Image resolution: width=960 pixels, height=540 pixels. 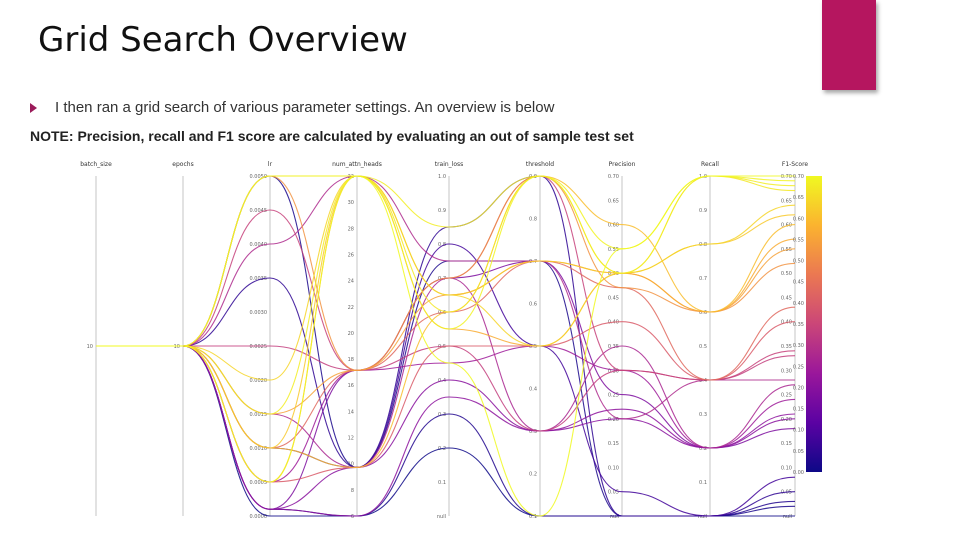 What do you see at coordinates (259, 177) in the screenshot?
I see `tick-label: 0.0050` at bounding box center [259, 177].